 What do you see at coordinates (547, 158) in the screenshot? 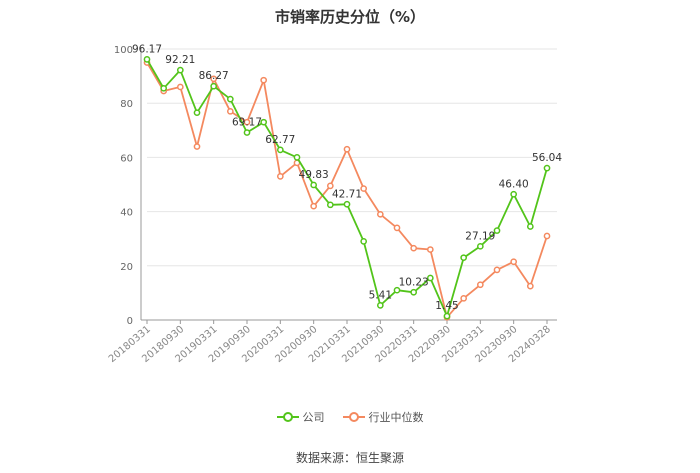
I see `data-label: 56.04` at bounding box center [547, 158].